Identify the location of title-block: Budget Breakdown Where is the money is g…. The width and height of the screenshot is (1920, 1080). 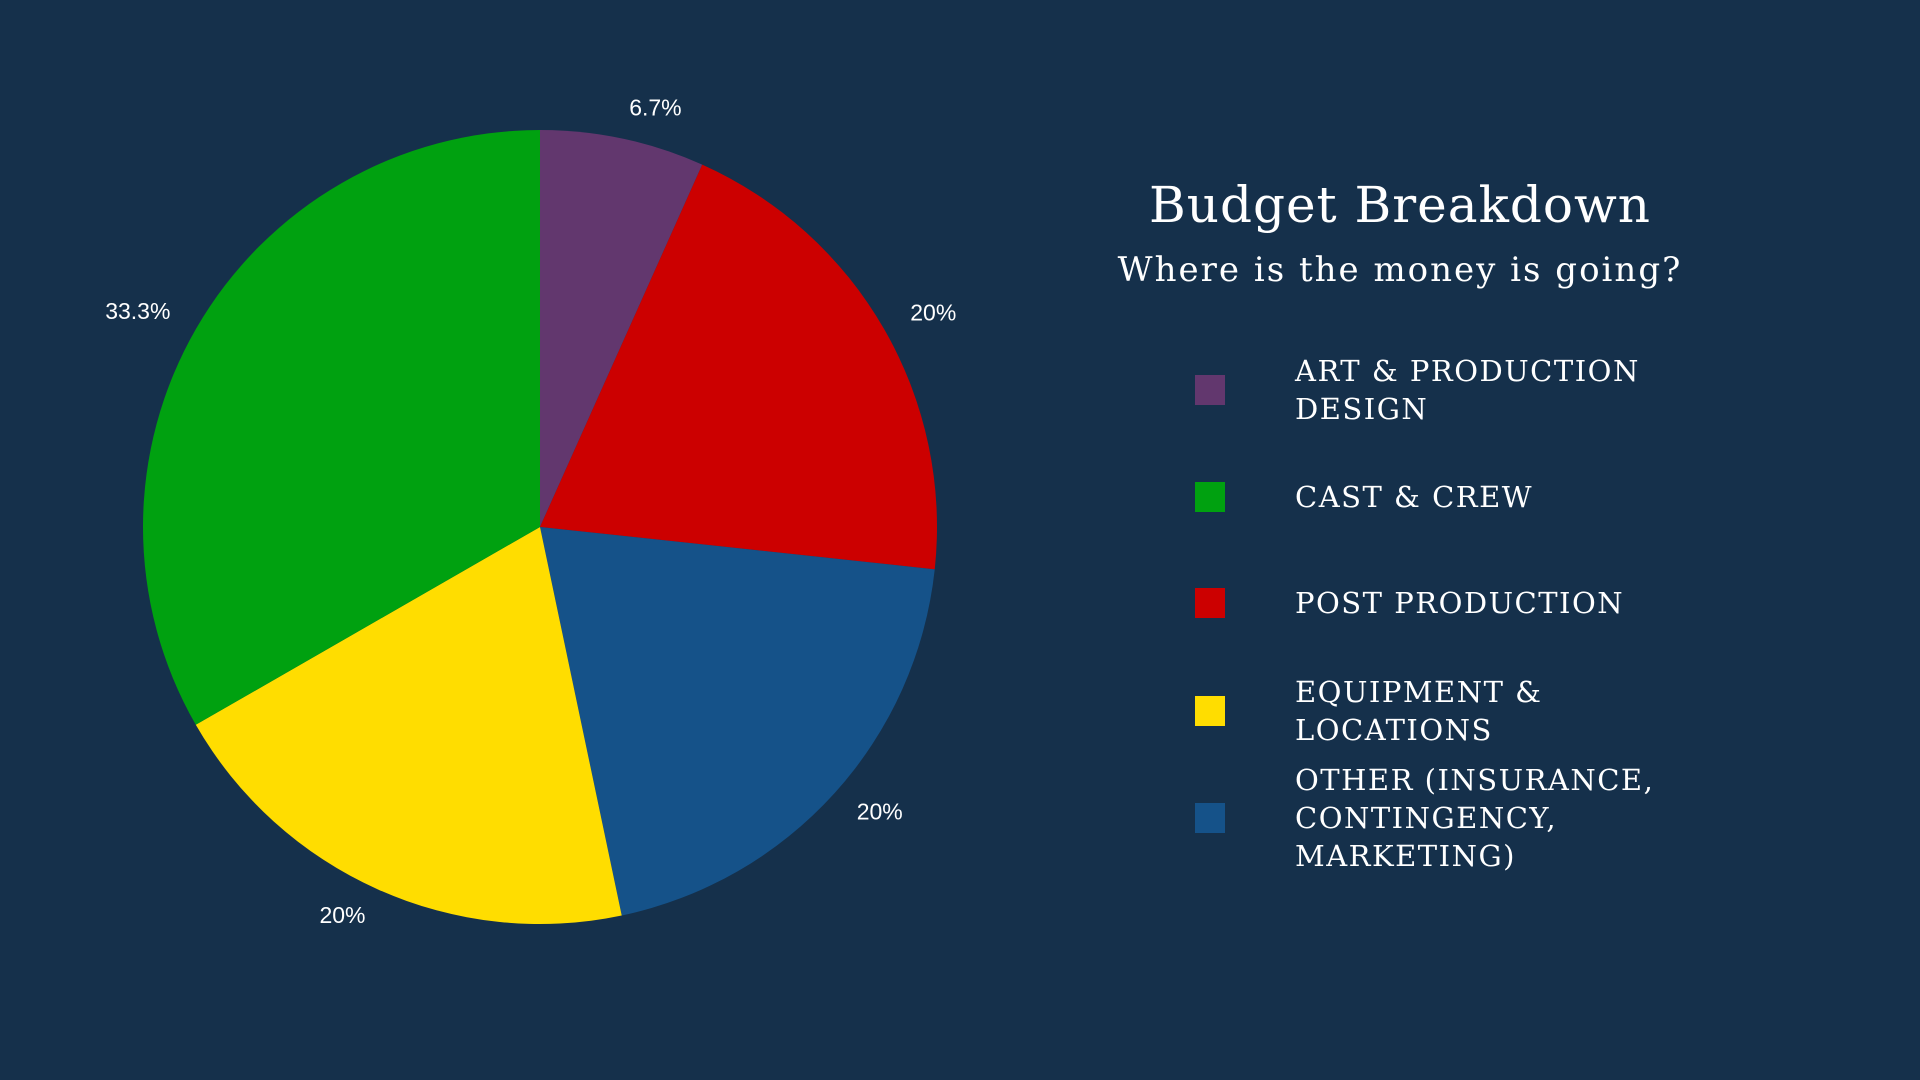
(1400, 235).